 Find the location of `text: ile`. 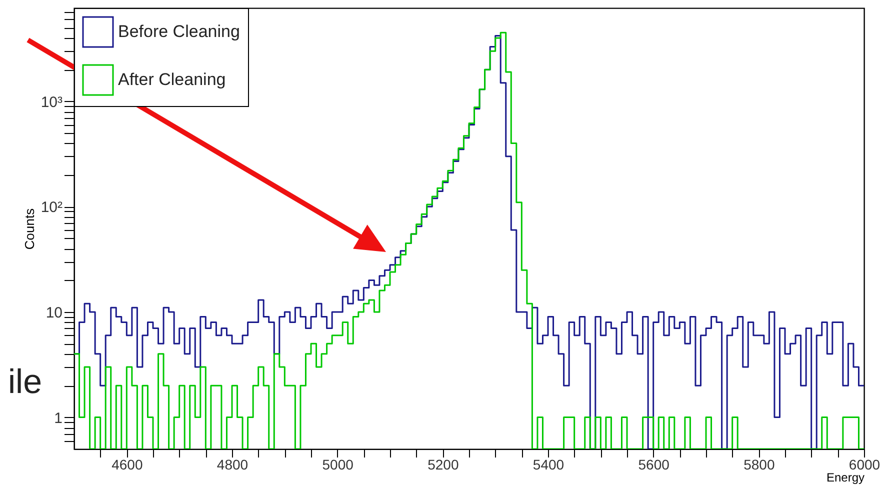

text: ile is located at coordinates (25, 382).